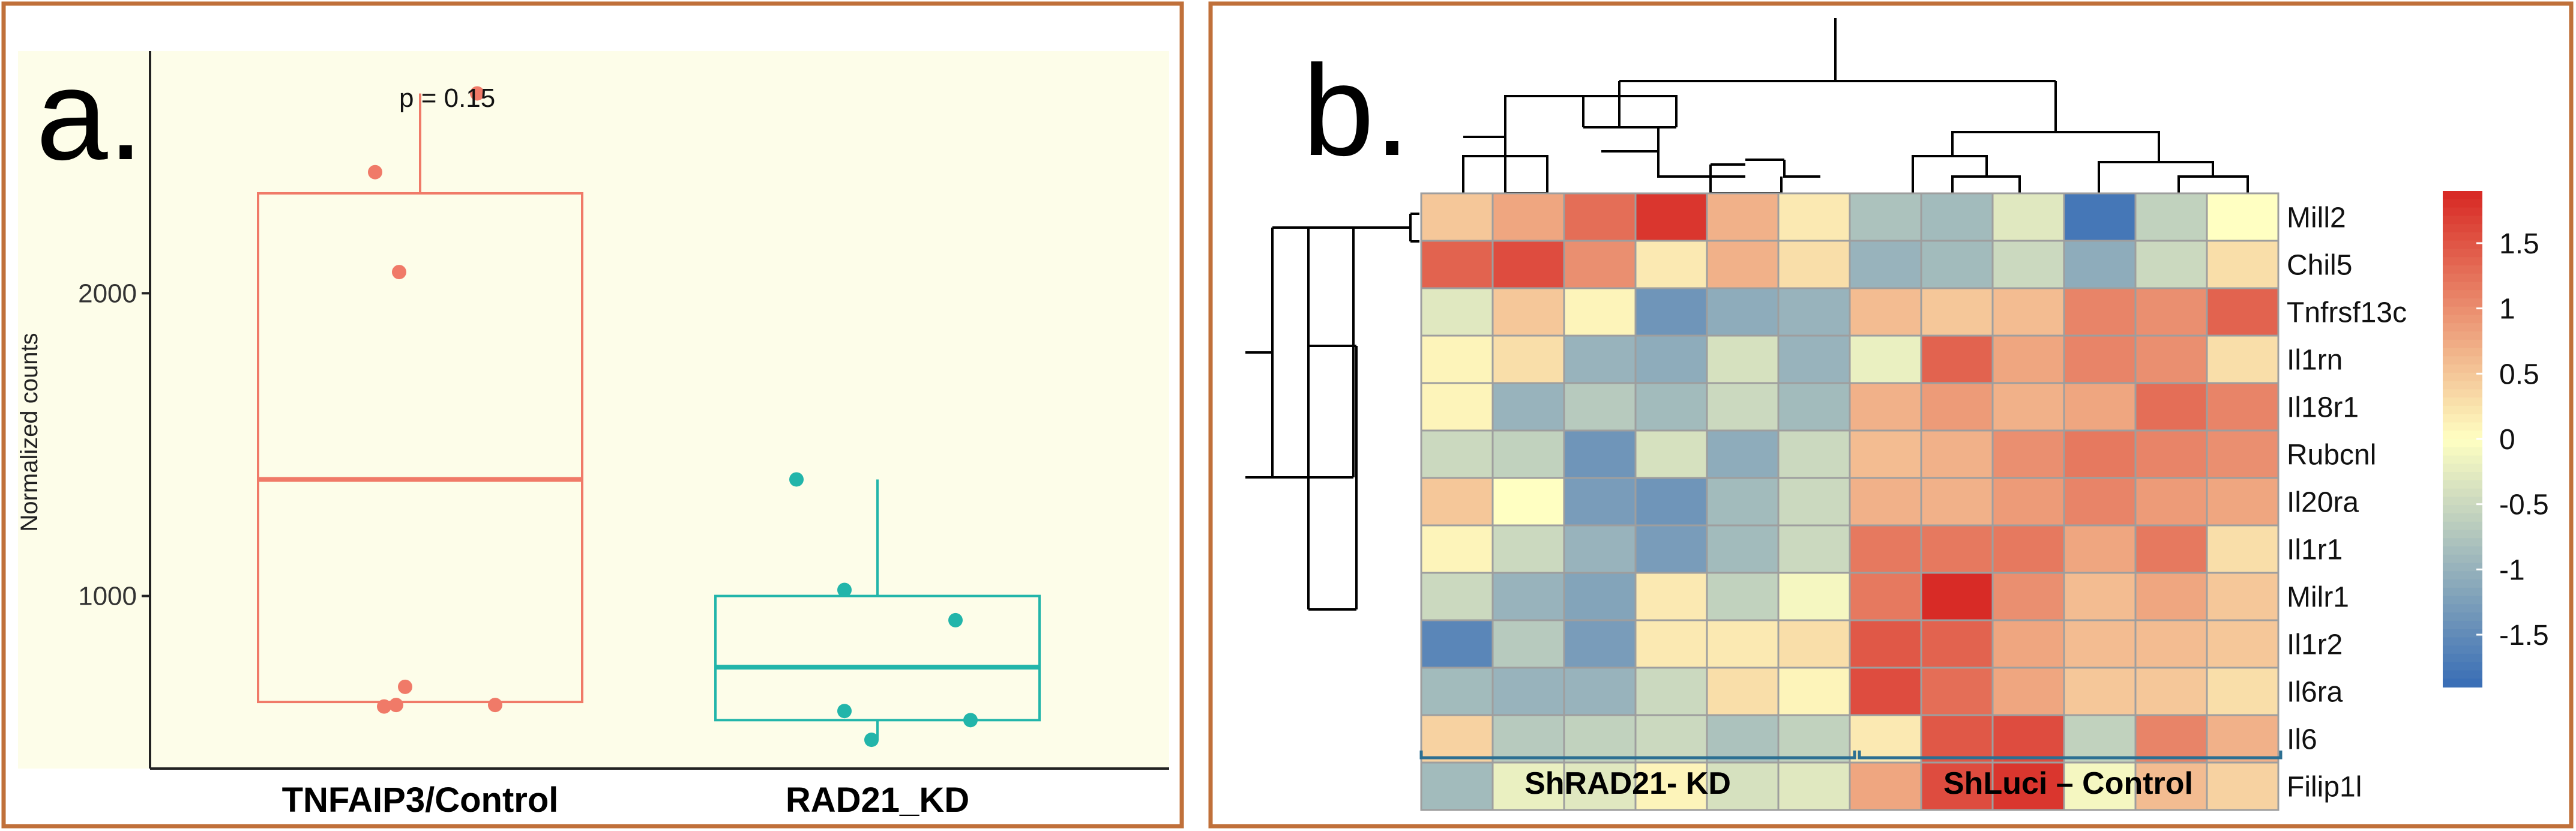 This screenshot has width=2576, height=831. Describe the element at coordinates (2331, 456) in the screenshot. I see `row-label: Rubcnl` at that location.